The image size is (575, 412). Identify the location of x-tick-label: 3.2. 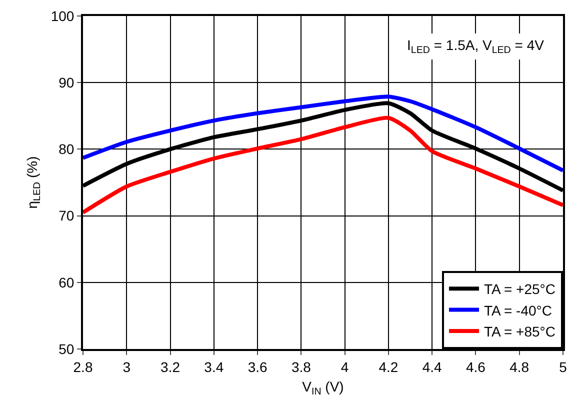
(170, 366).